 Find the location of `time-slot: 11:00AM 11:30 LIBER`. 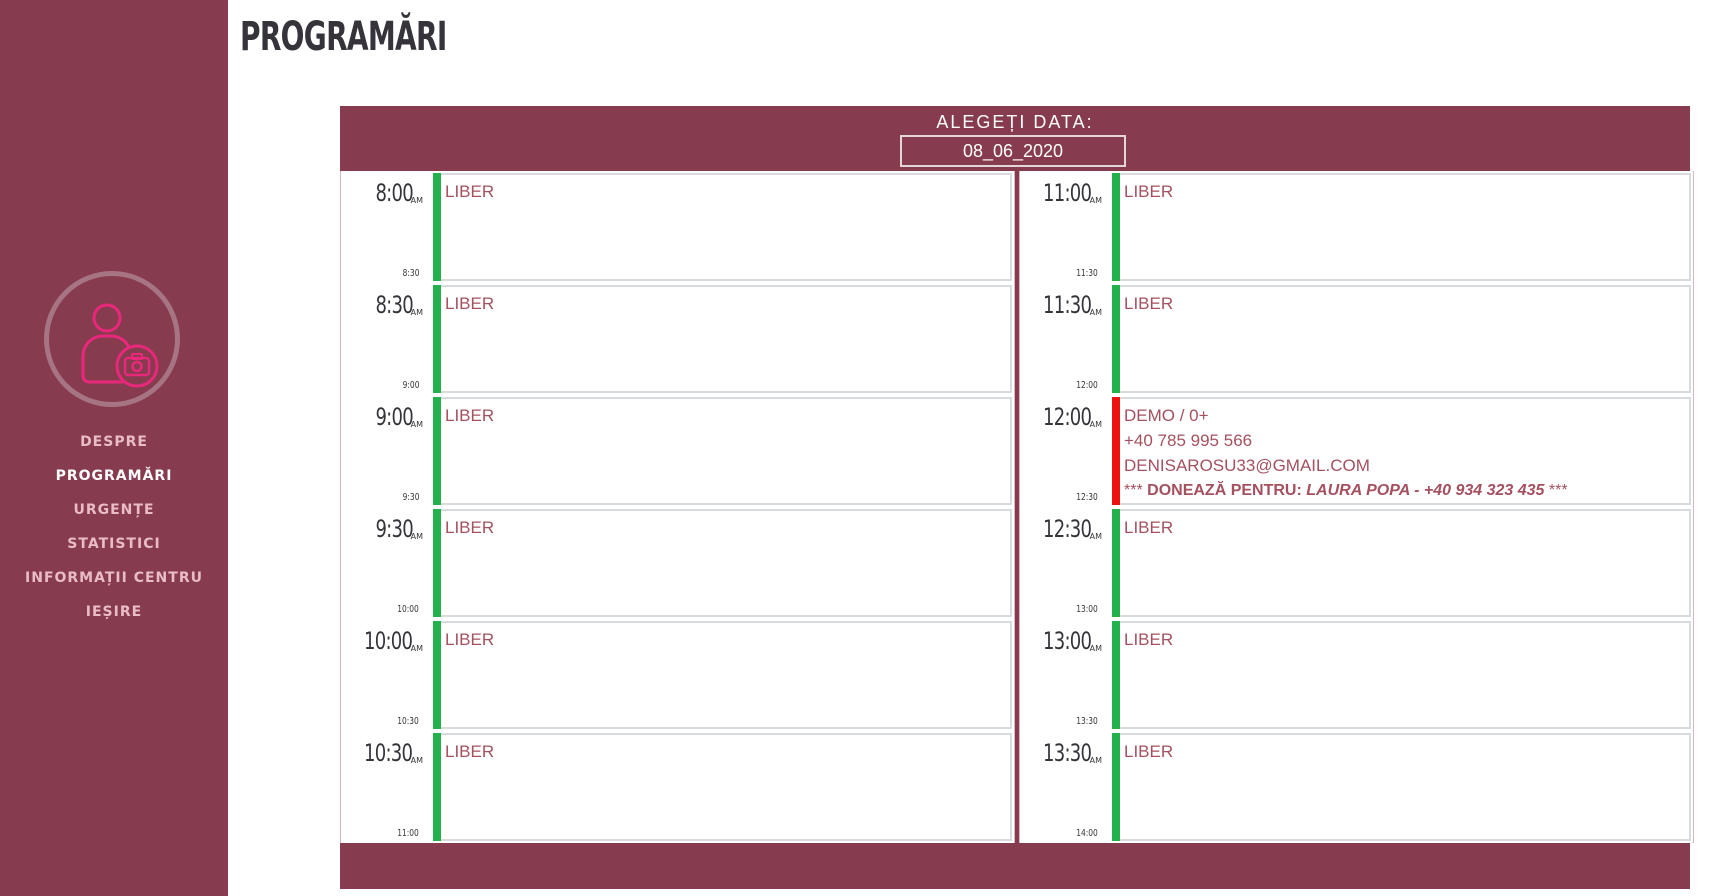

time-slot: 11:00AM 11:30 LIBER is located at coordinates (1356, 227).